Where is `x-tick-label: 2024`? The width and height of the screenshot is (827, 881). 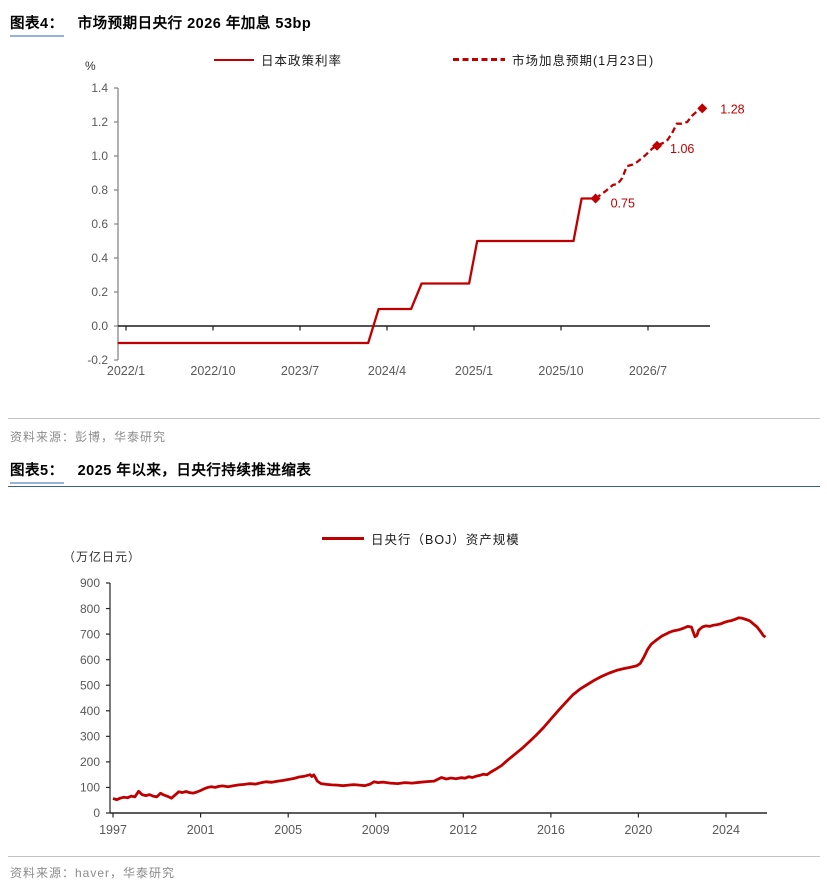 x-tick-label: 2024 is located at coordinates (726, 830).